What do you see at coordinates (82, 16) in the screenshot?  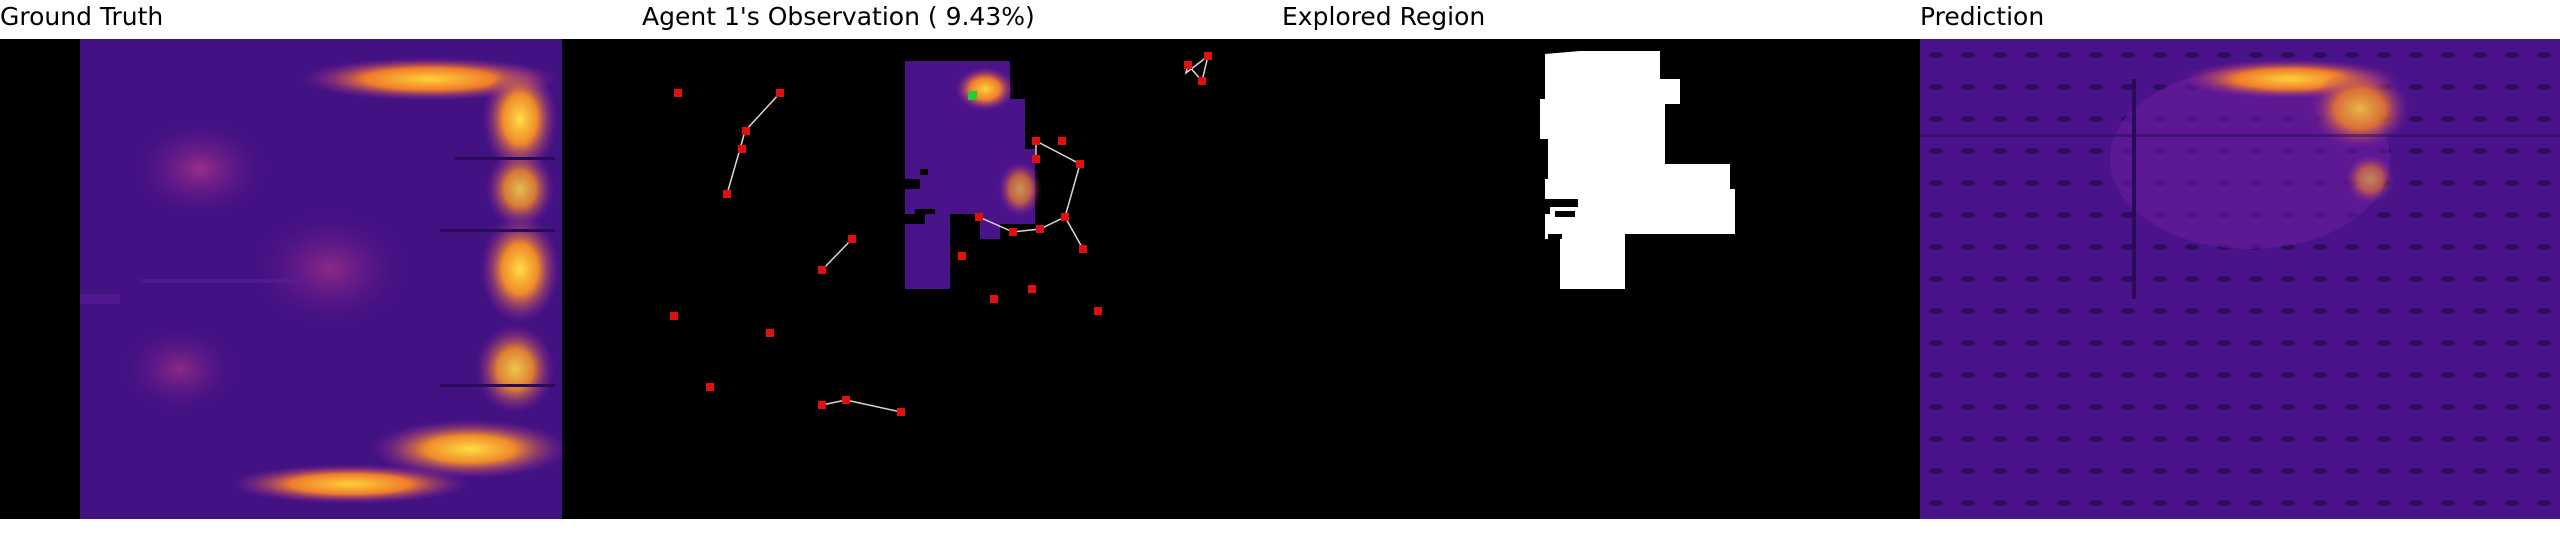 I see `ground-truth-title: Ground Truth` at bounding box center [82, 16].